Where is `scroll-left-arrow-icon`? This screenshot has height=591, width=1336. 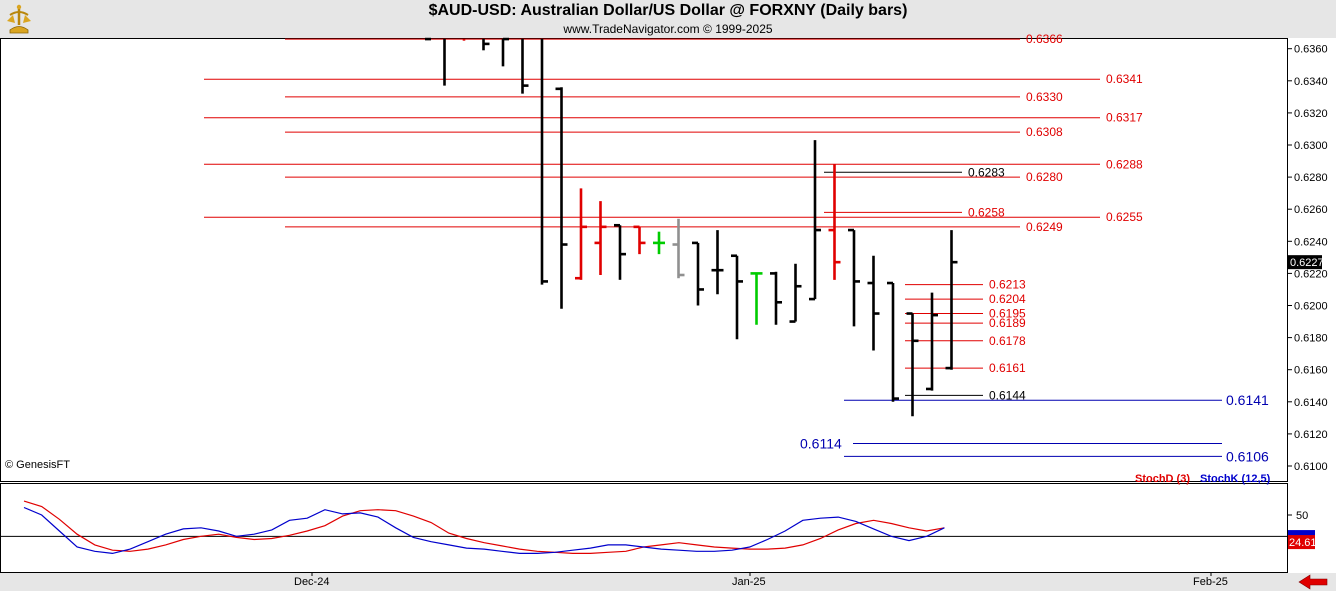 scroll-left-arrow-icon is located at coordinates (1313, 582).